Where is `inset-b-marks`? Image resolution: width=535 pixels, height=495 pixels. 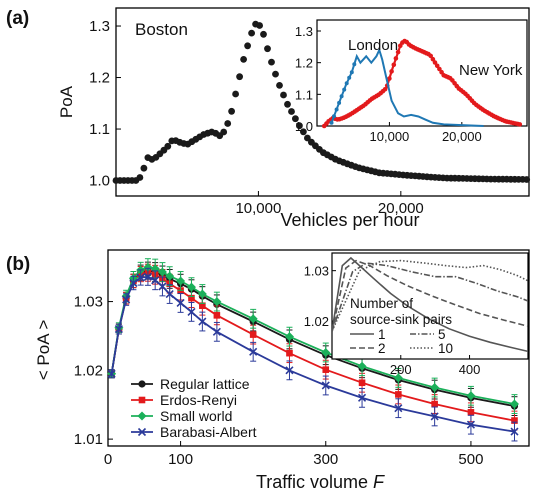
inset-b-marks is located at coordinates (430, 304).